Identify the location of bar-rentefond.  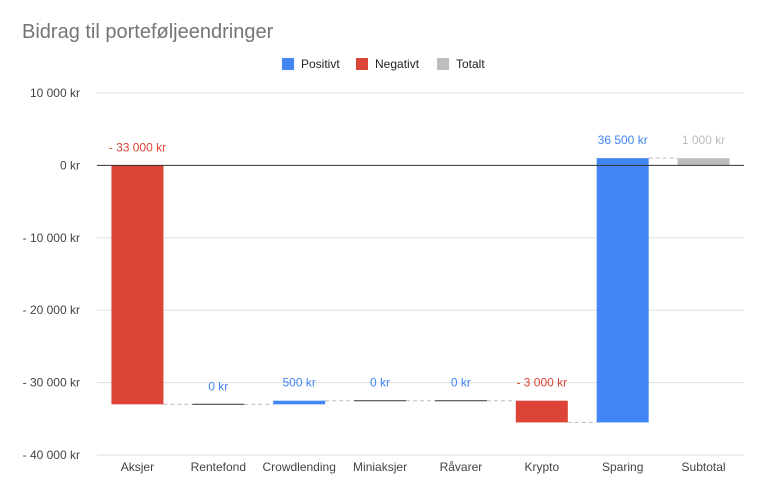
(218, 404).